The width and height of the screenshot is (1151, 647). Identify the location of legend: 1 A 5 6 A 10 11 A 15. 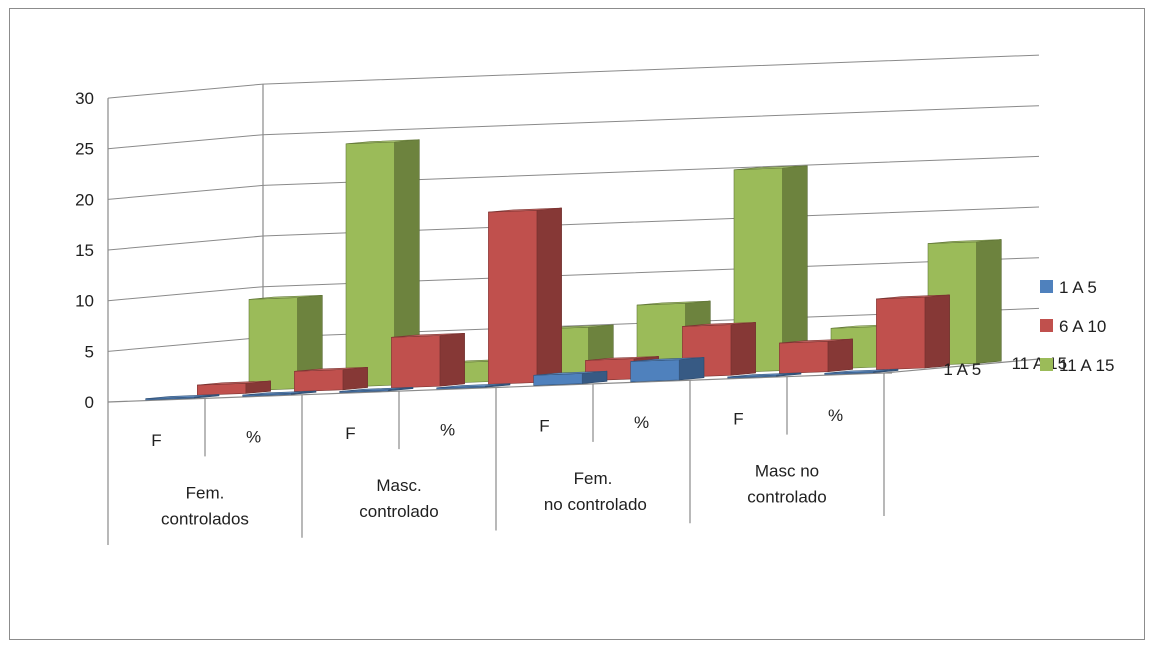
(1077, 326).